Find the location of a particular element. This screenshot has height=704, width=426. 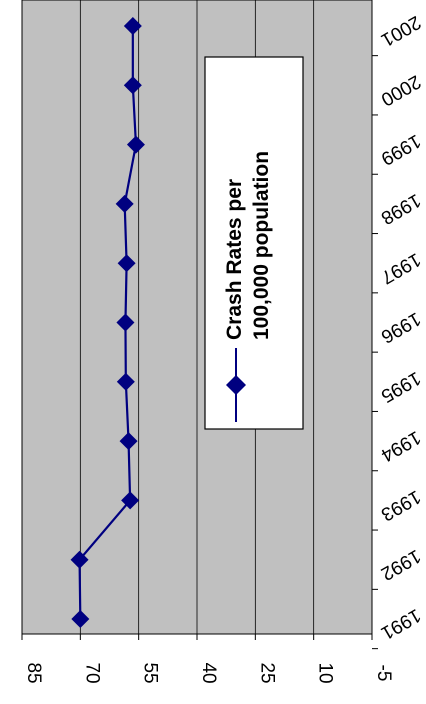

legend-box is located at coordinates (254, 243).